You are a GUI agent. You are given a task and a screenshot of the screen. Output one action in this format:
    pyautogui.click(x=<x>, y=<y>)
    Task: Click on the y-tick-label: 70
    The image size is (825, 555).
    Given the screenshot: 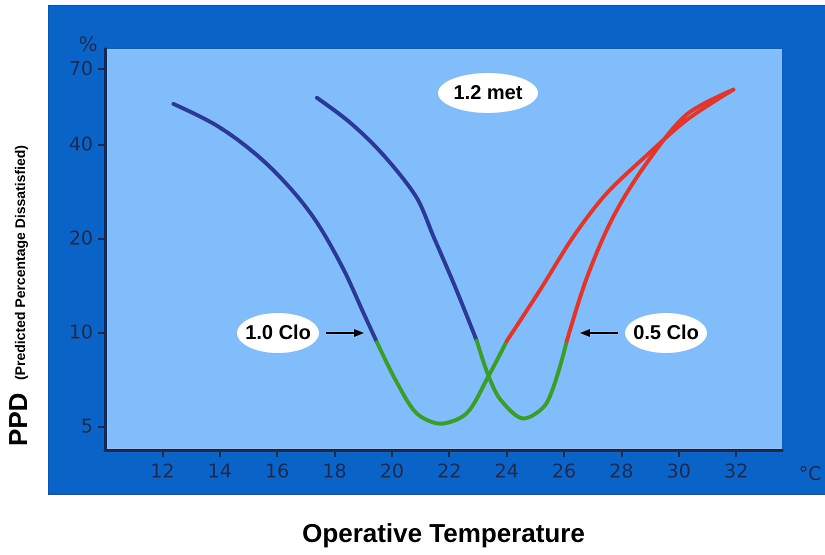 What is the action you would take?
    pyautogui.click(x=80, y=69)
    